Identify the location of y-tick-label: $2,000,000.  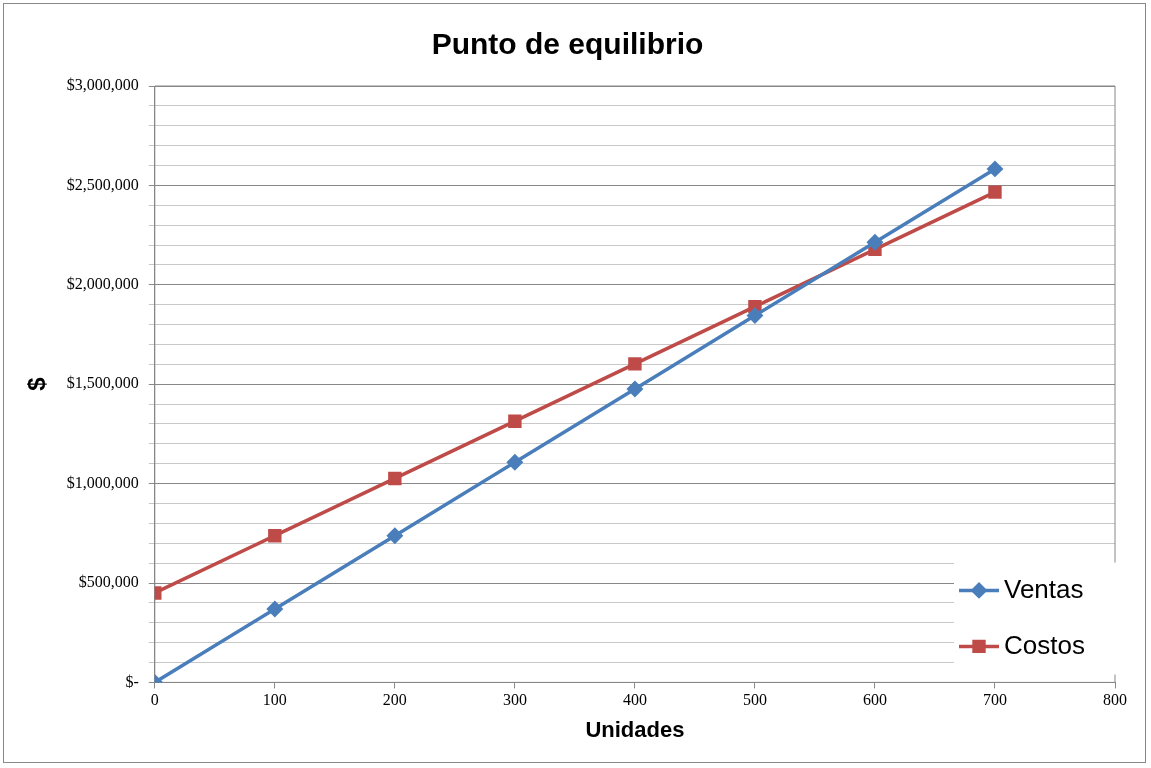
(102, 283).